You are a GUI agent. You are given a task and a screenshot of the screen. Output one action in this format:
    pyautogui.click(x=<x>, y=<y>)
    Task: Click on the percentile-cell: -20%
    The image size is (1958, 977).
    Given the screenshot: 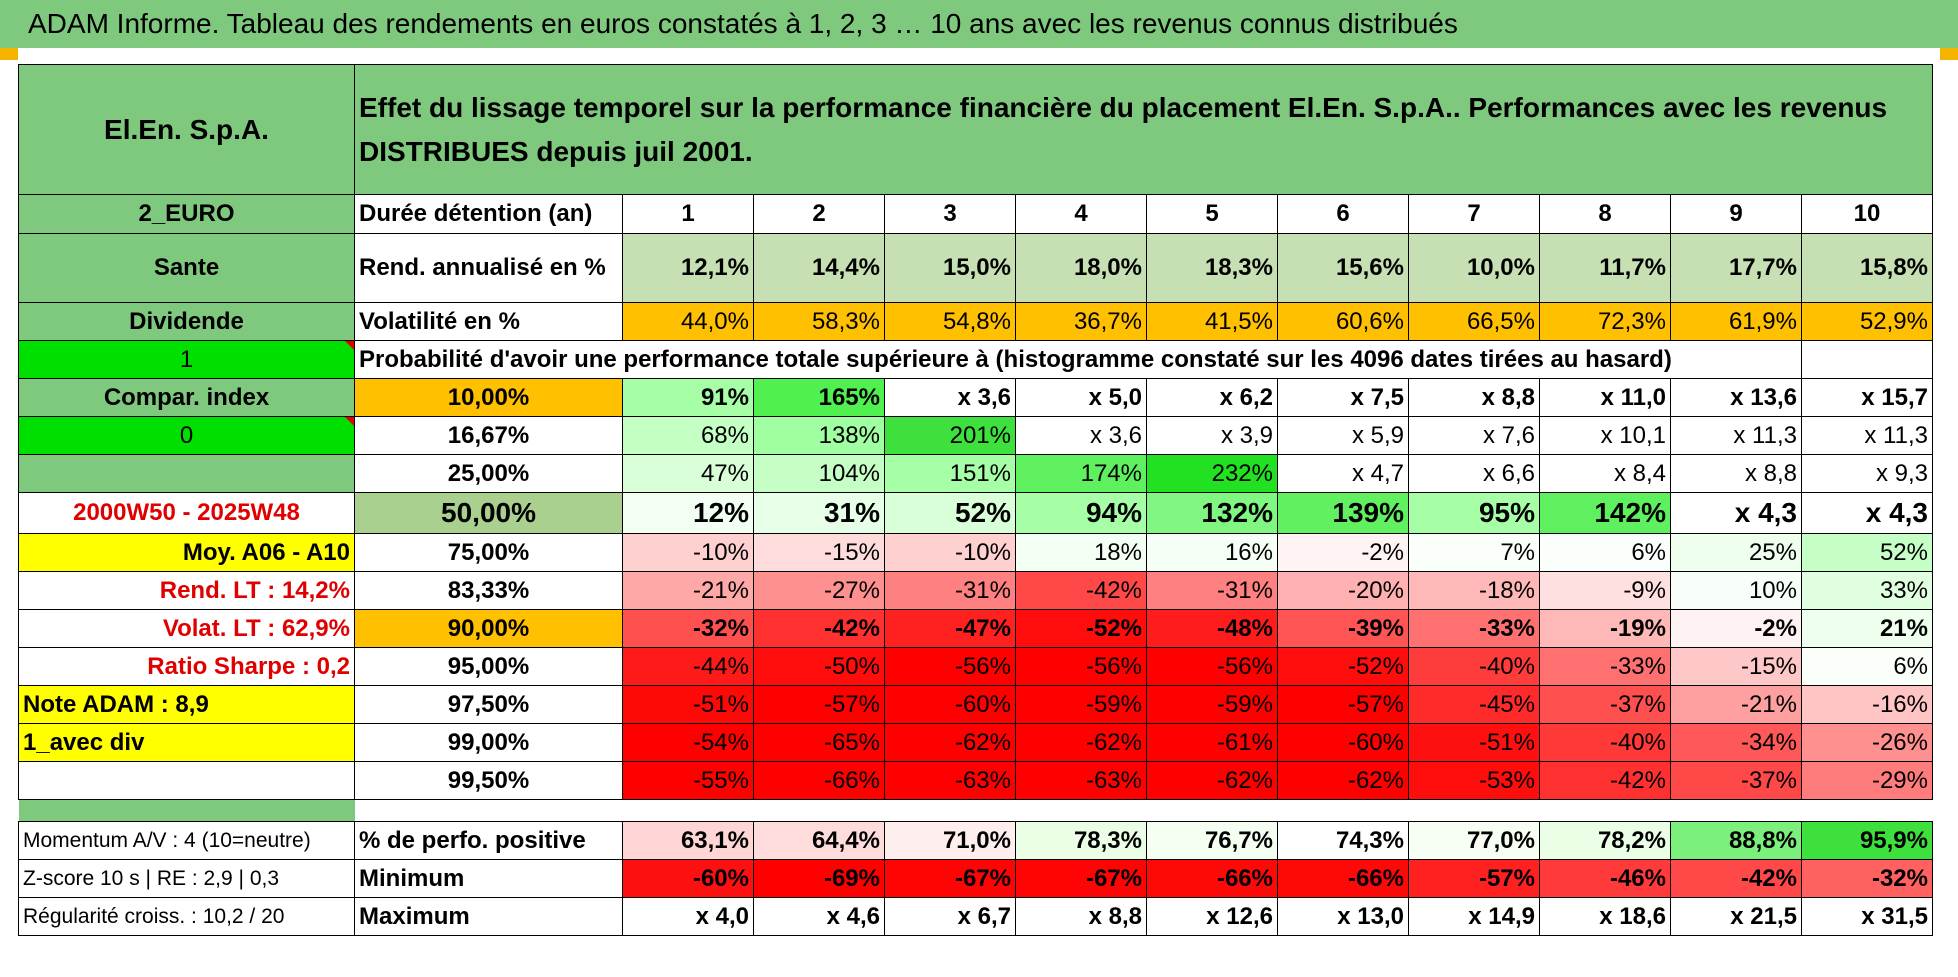 What is the action you would take?
    pyautogui.click(x=1343, y=590)
    